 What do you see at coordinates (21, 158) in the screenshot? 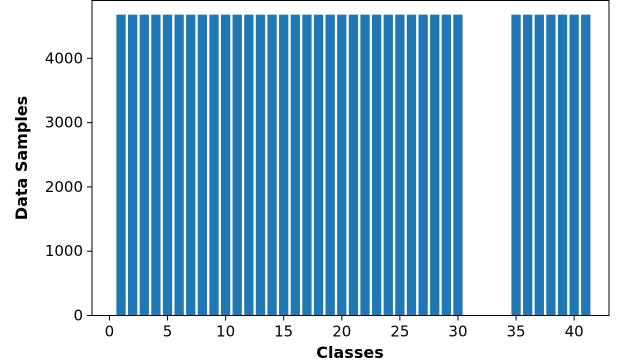
I see `y-axis-title: Data Samples` at bounding box center [21, 158].